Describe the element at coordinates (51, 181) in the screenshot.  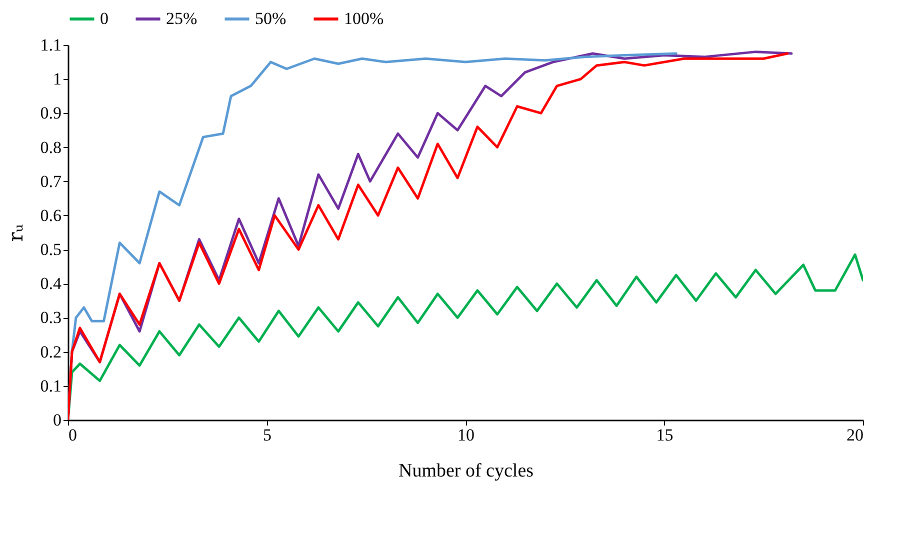
I see `y-tick-label: 0.7` at that location.